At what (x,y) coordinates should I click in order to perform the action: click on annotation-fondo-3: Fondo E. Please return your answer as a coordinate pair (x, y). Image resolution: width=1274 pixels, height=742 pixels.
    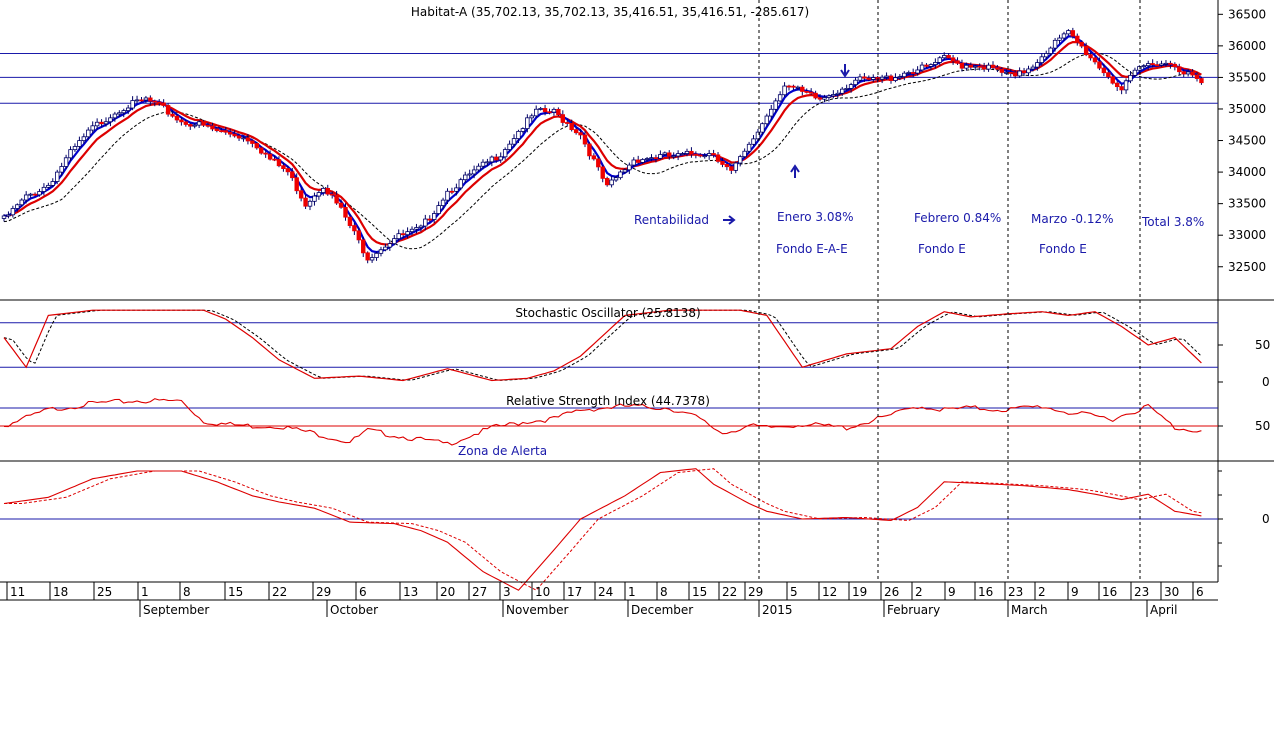
    Looking at the image, I should click on (1063, 249).